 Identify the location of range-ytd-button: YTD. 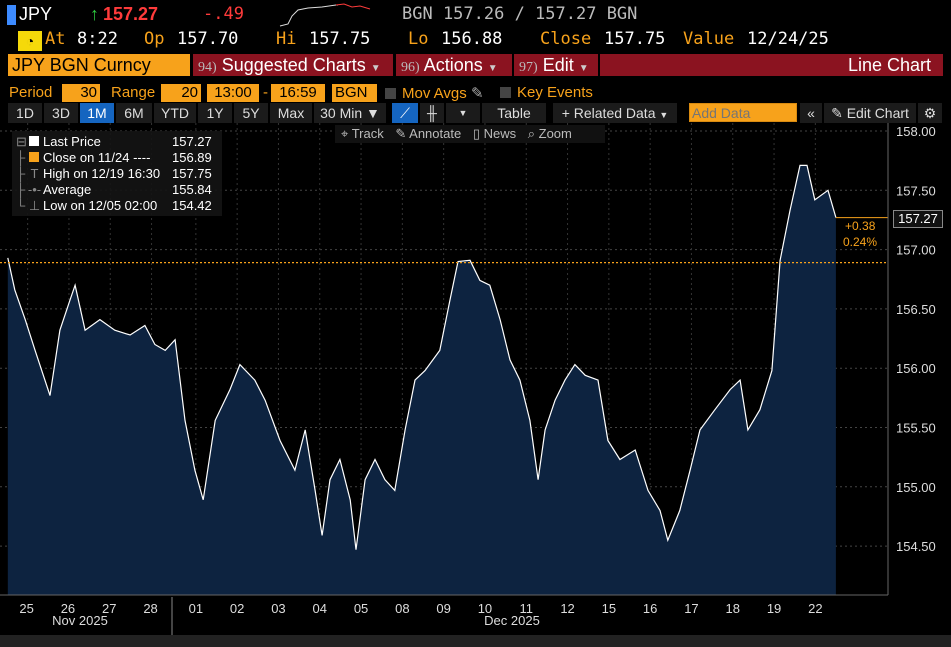
(175, 113).